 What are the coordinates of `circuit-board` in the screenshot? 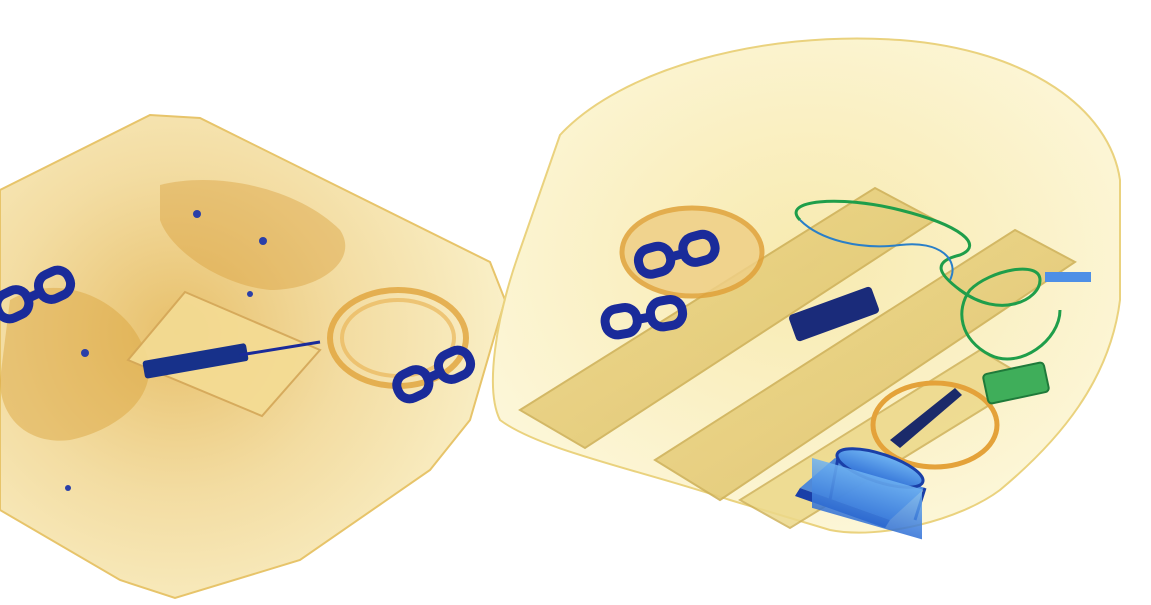 It's located at (1016, 383).